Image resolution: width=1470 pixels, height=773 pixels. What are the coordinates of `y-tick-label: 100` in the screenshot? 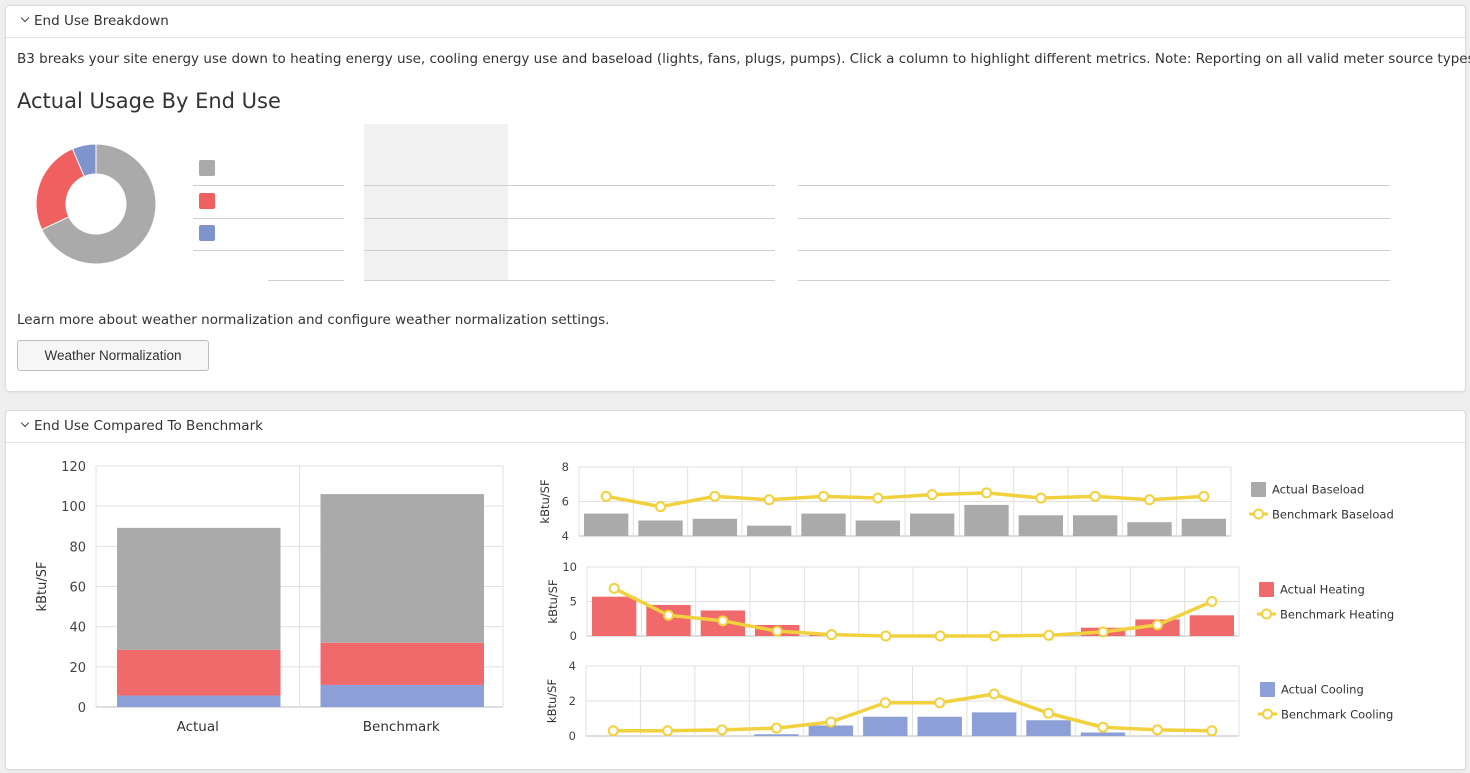 It's located at (73, 507).